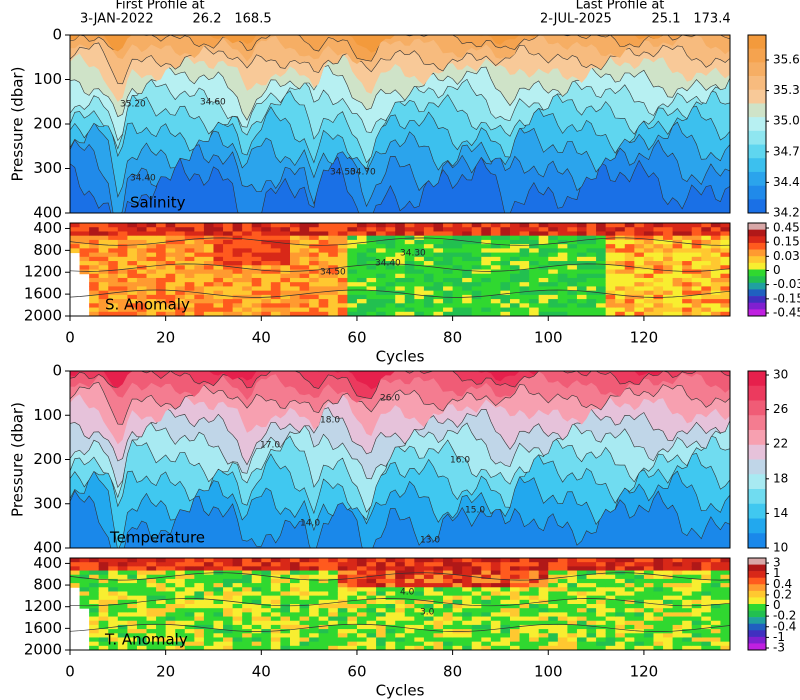 The height and width of the screenshot is (700, 800). Describe the element at coordinates (400, 267) in the screenshot. I see `contour-line` at that location.